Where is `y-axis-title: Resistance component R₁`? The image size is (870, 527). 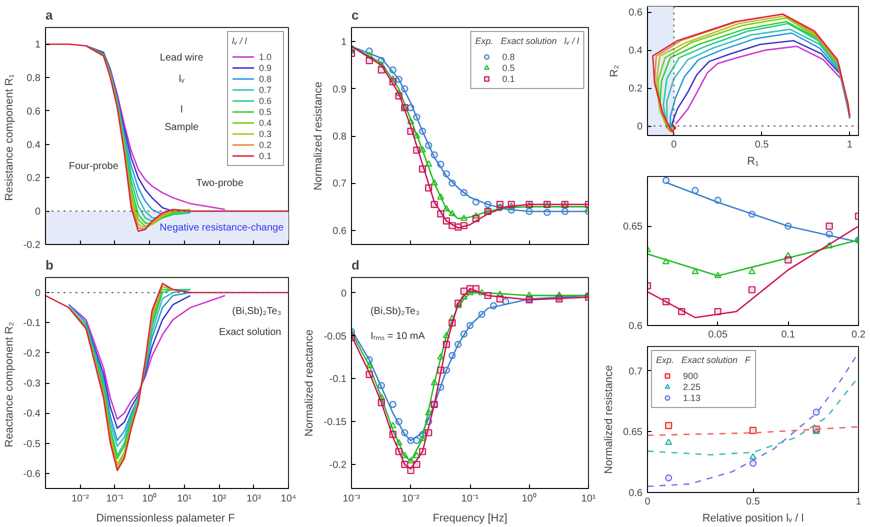 y-axis-title: Resistance component R₁ is located at coordinates (9, 137).